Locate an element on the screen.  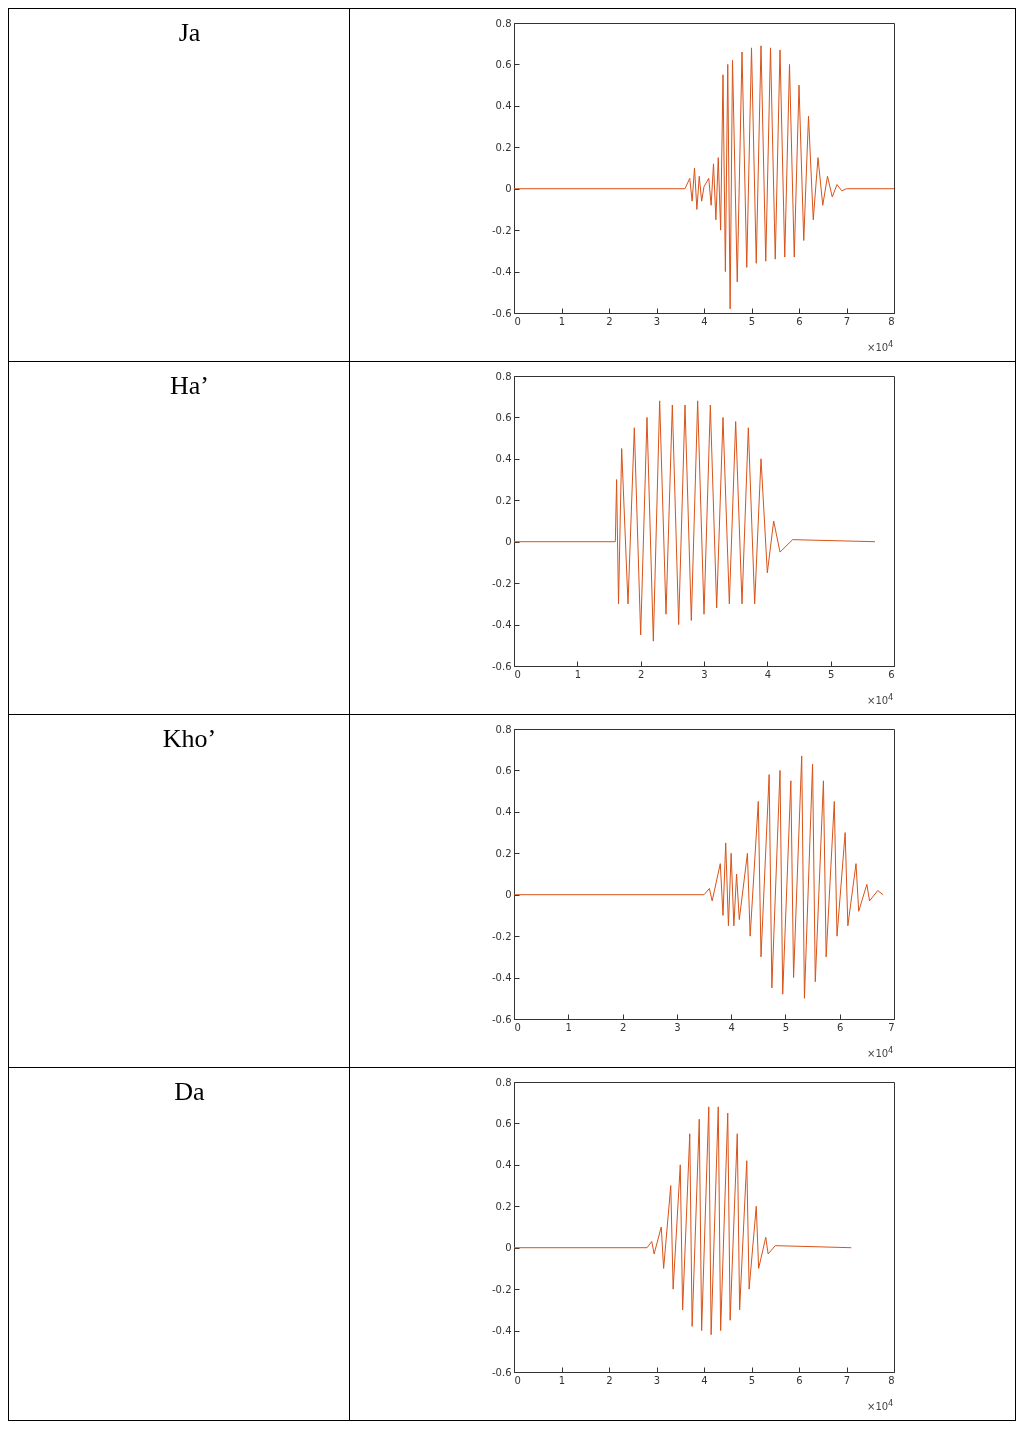
y-axis-title: Kho’ is located at coordinates (189, 738).